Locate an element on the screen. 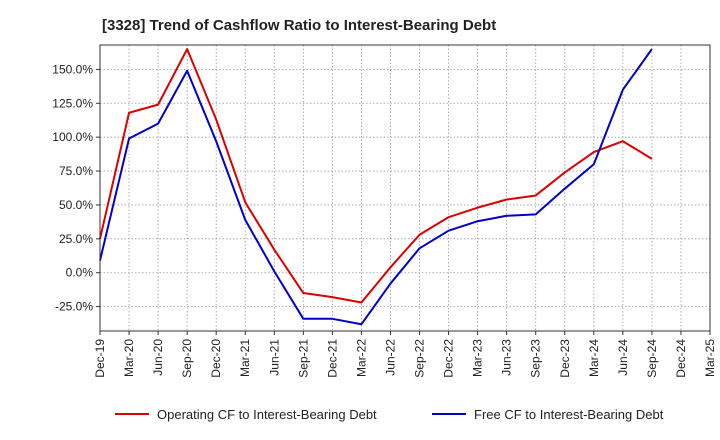 The image size is (720, 440). x-tick-label: Mar-22 is located at coordinates (361, 358).